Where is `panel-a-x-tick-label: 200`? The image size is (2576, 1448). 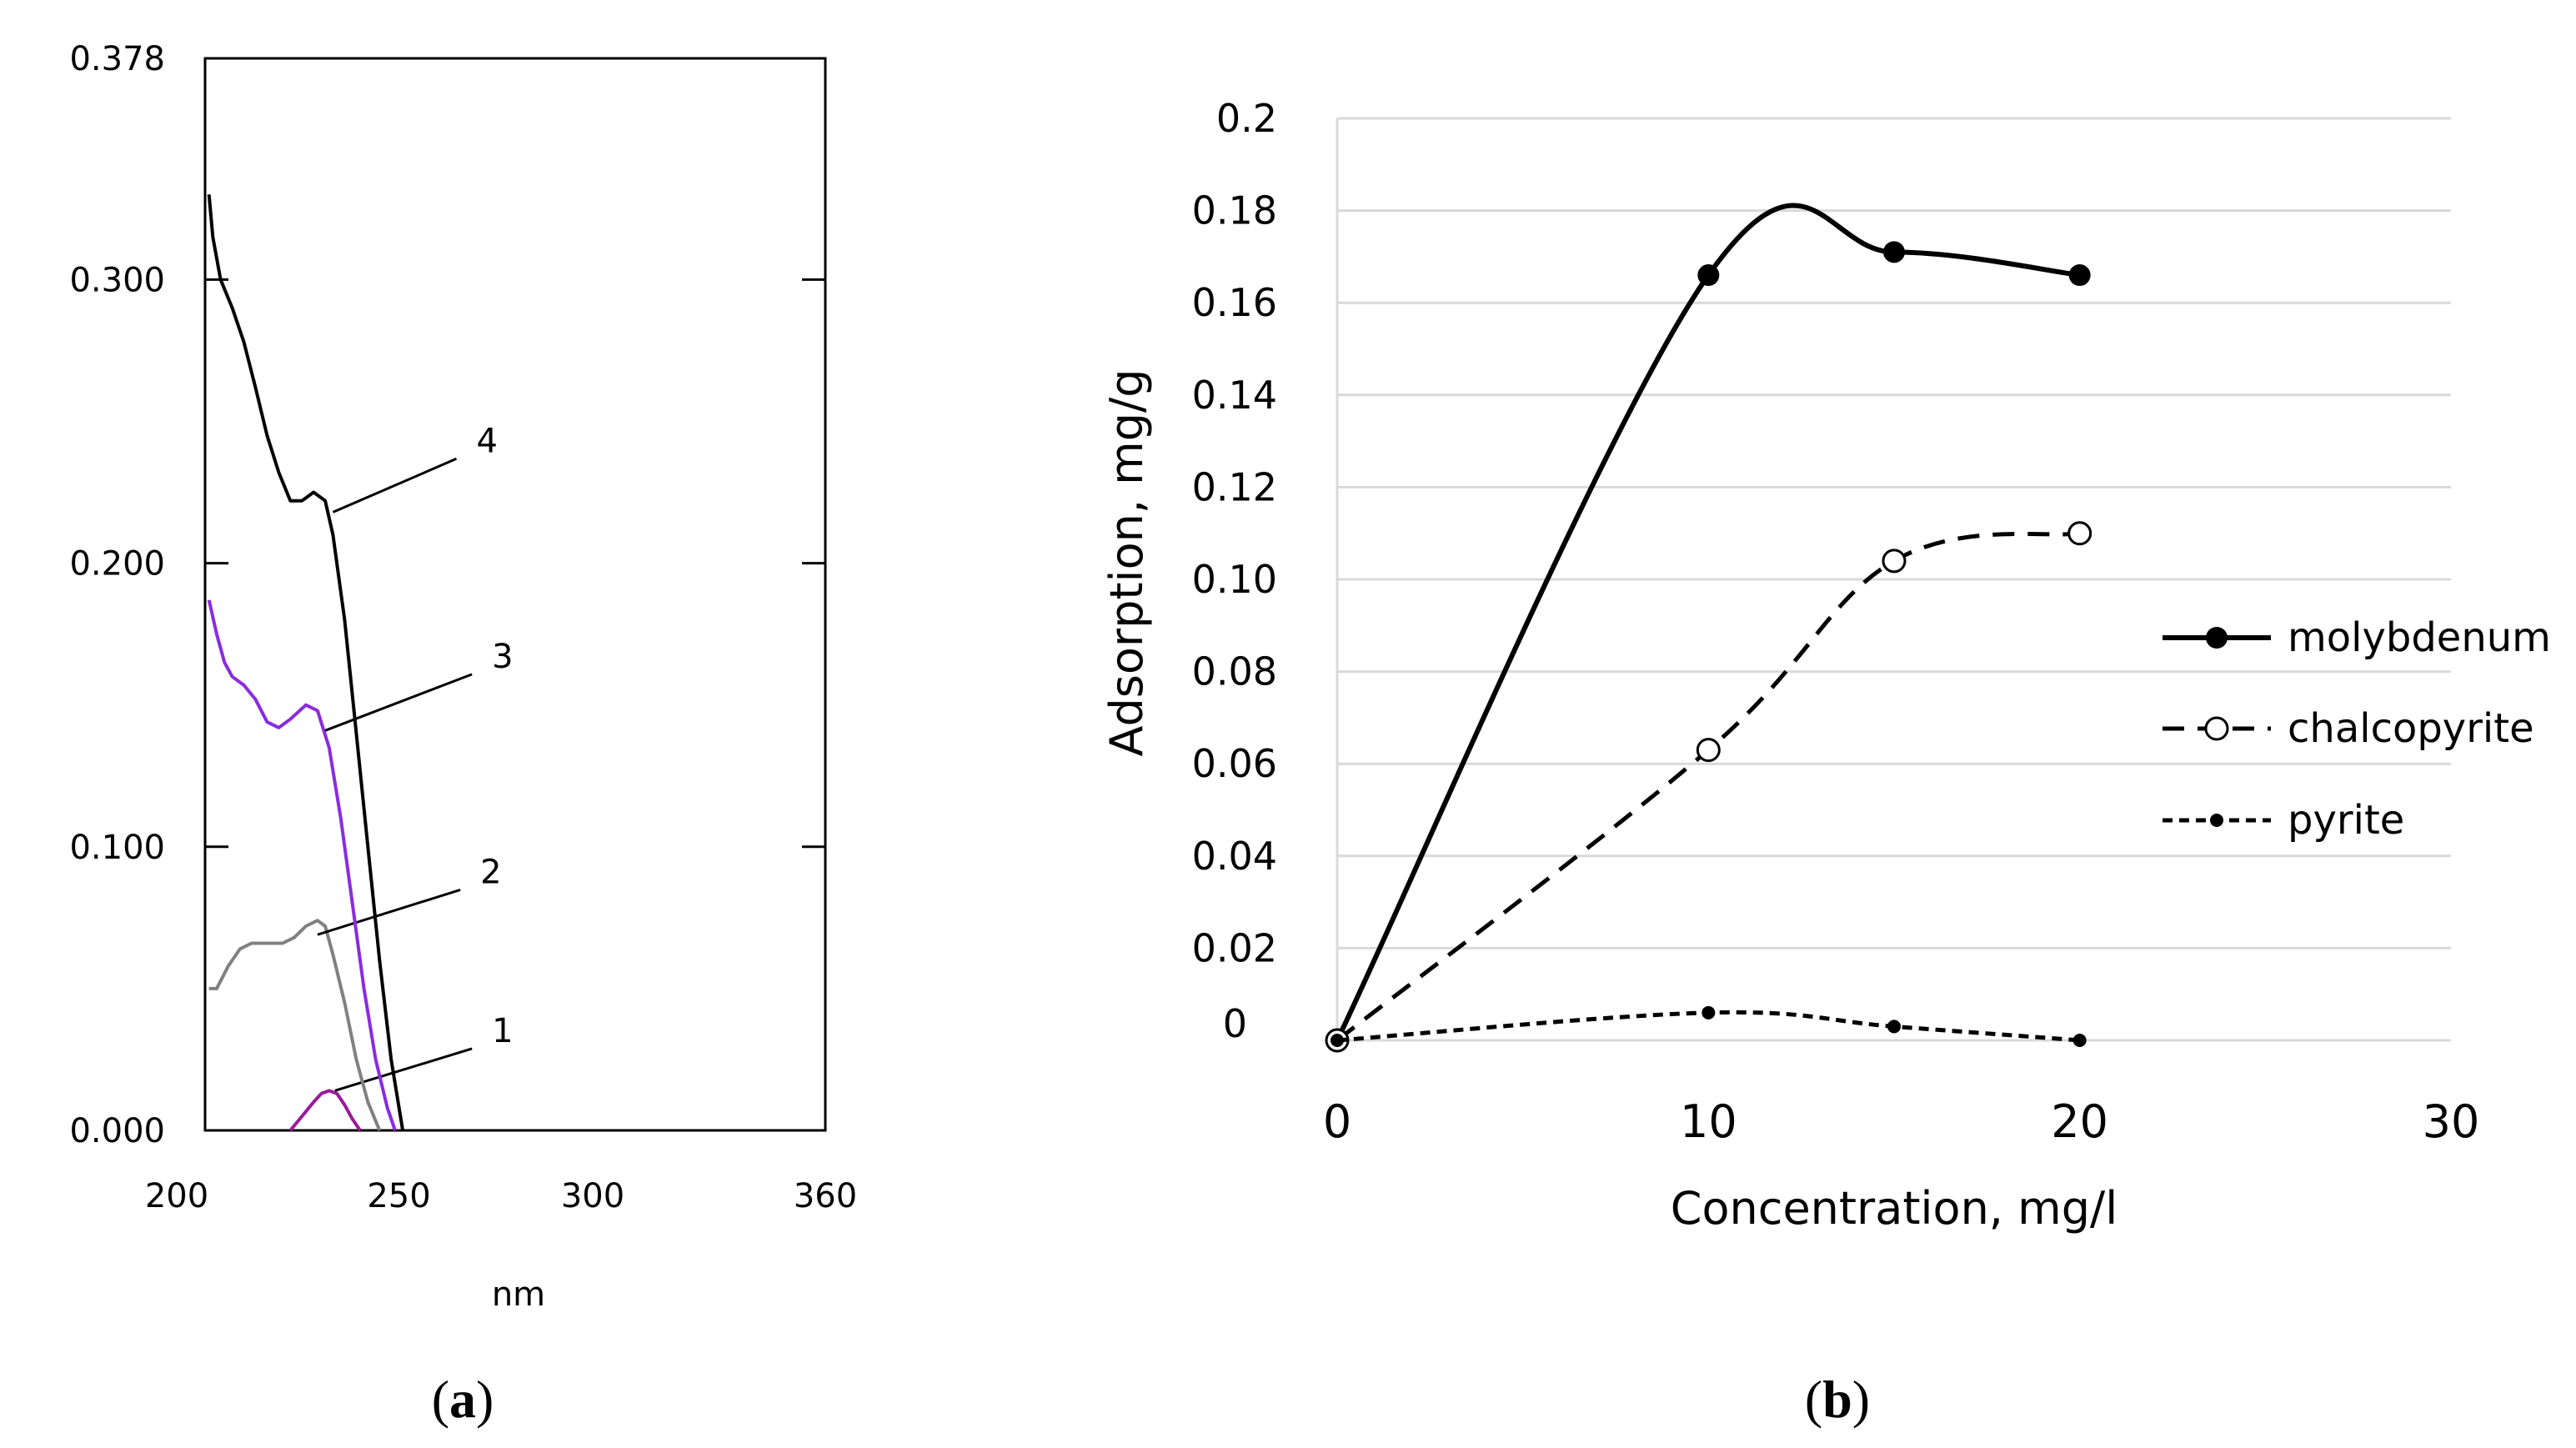
panel-a-x-tick-label: 200 is located at coordinates (176, 1196).